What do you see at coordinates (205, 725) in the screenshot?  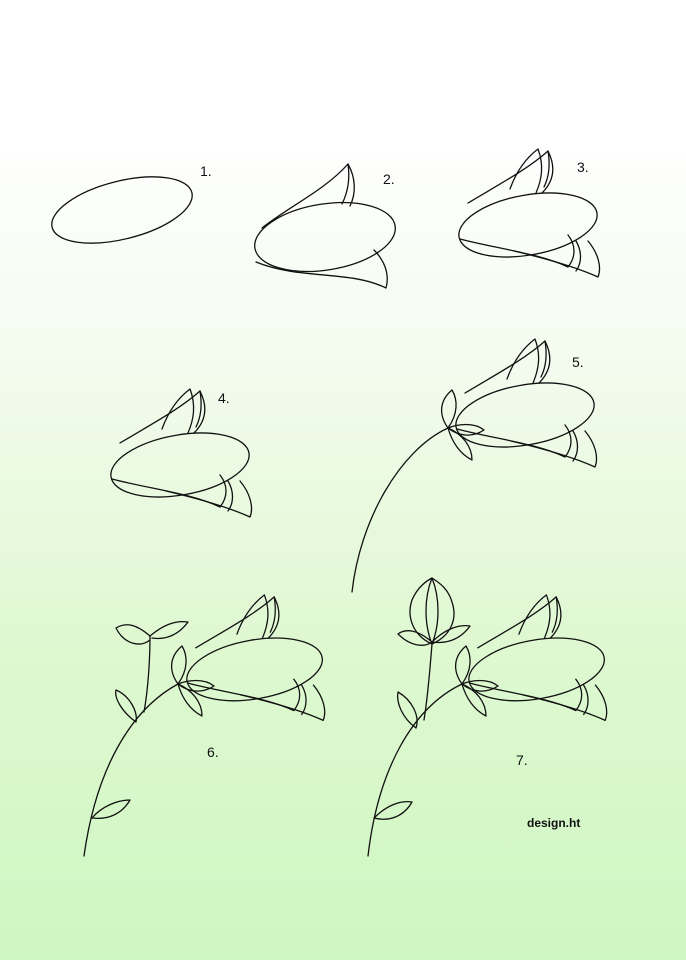 I see `step-6-drawing` at bounding box center [205, 725].